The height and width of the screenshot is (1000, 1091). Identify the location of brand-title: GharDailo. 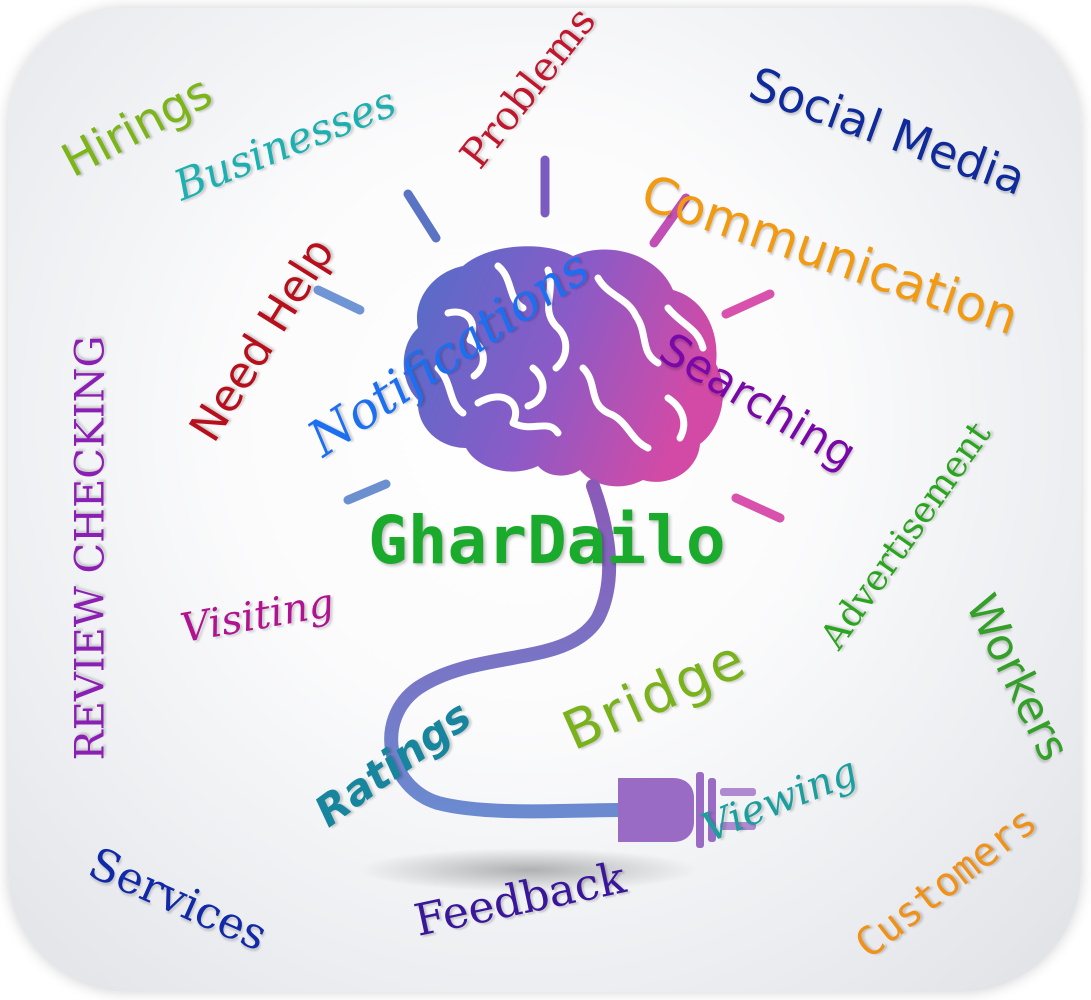
(547, 540).